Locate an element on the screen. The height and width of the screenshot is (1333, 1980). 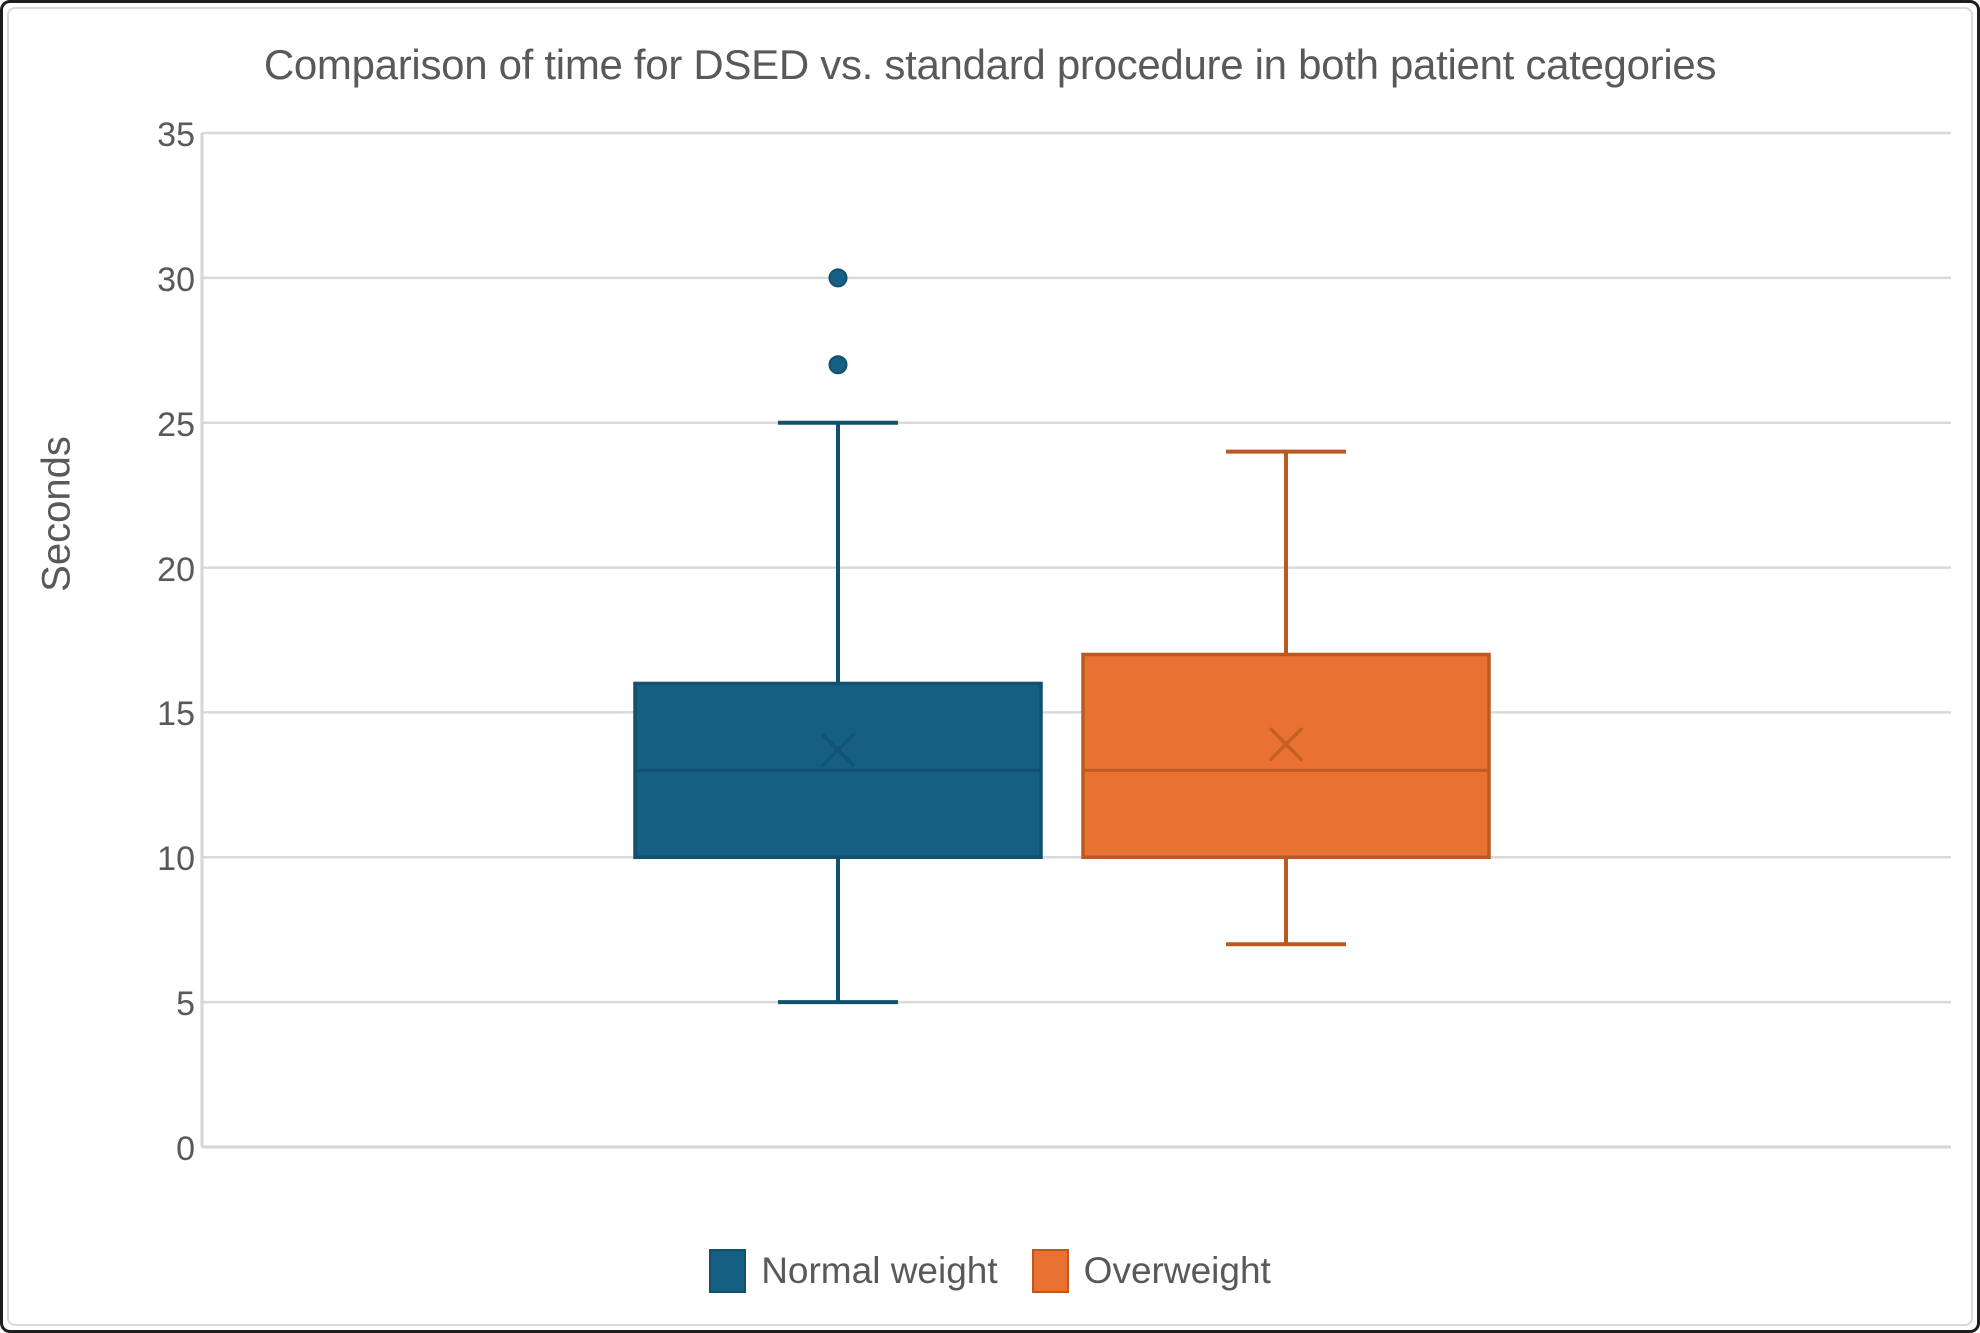
y-tick-label-25: 25 is located at coordinates (176, 424).